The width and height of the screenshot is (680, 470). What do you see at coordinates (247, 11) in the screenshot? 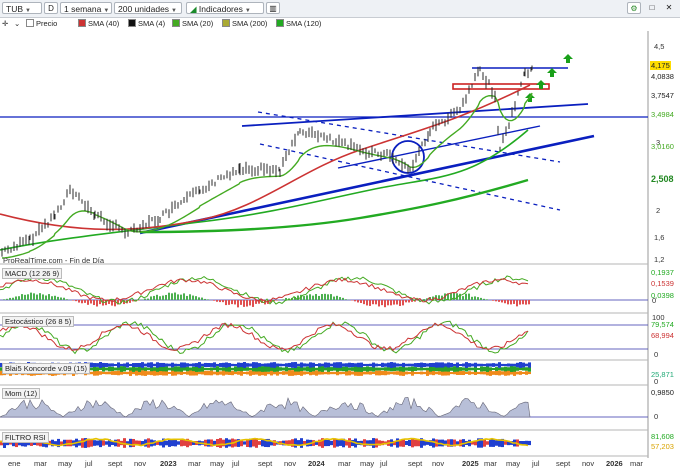
I see `chevron-down-icon: ▼` at bounding box center [247, 11].